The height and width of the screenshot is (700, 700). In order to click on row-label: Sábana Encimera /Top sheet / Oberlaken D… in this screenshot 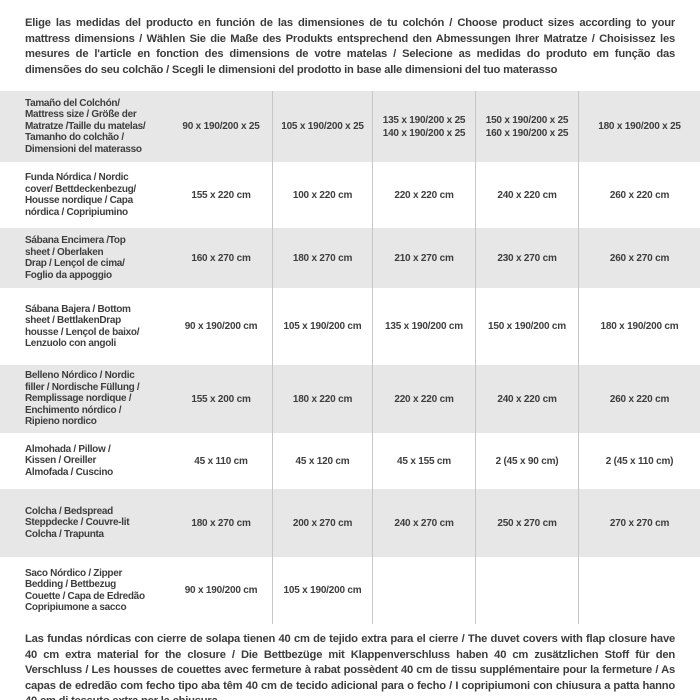, I will do `click(75, 258)`.